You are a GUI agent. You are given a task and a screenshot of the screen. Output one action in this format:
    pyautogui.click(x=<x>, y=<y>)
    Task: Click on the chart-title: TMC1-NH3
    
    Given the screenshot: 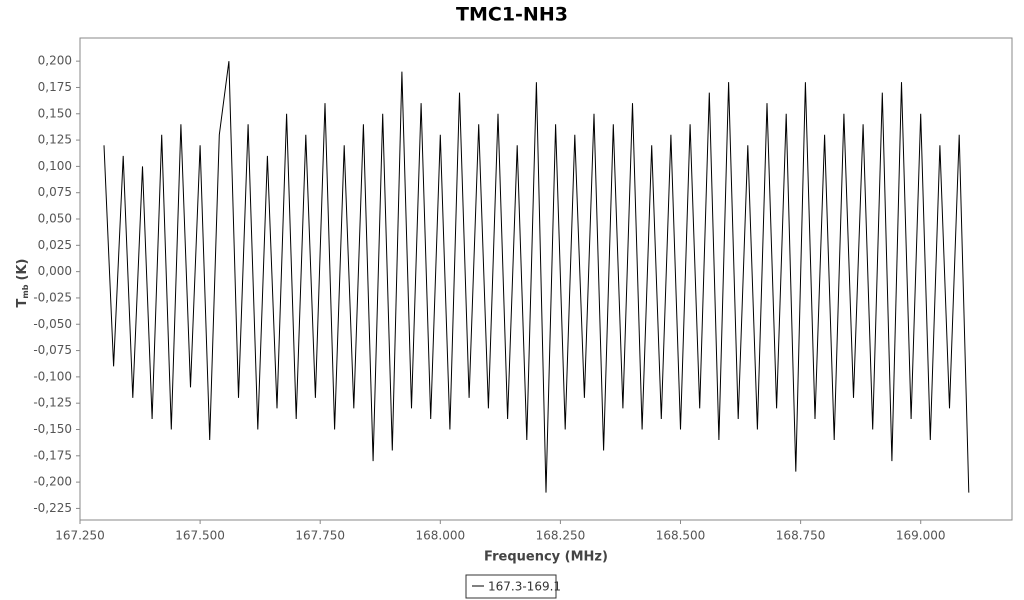 What is the action you would take?
    pyautogui.click(x=512, y=15)
    